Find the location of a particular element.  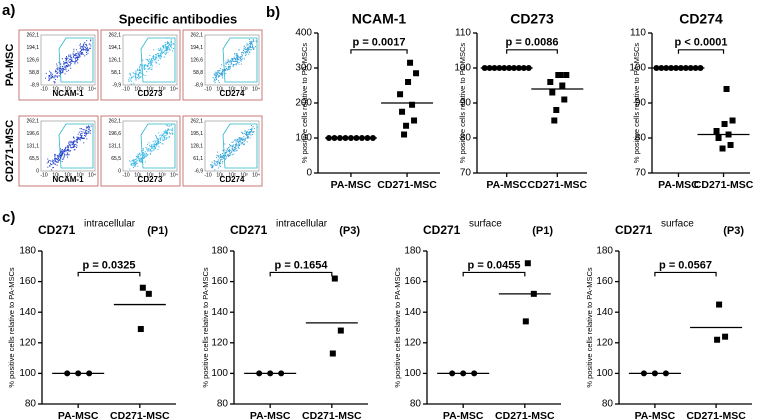

x-tick-label: -10 is located at coordinates (43, 89).